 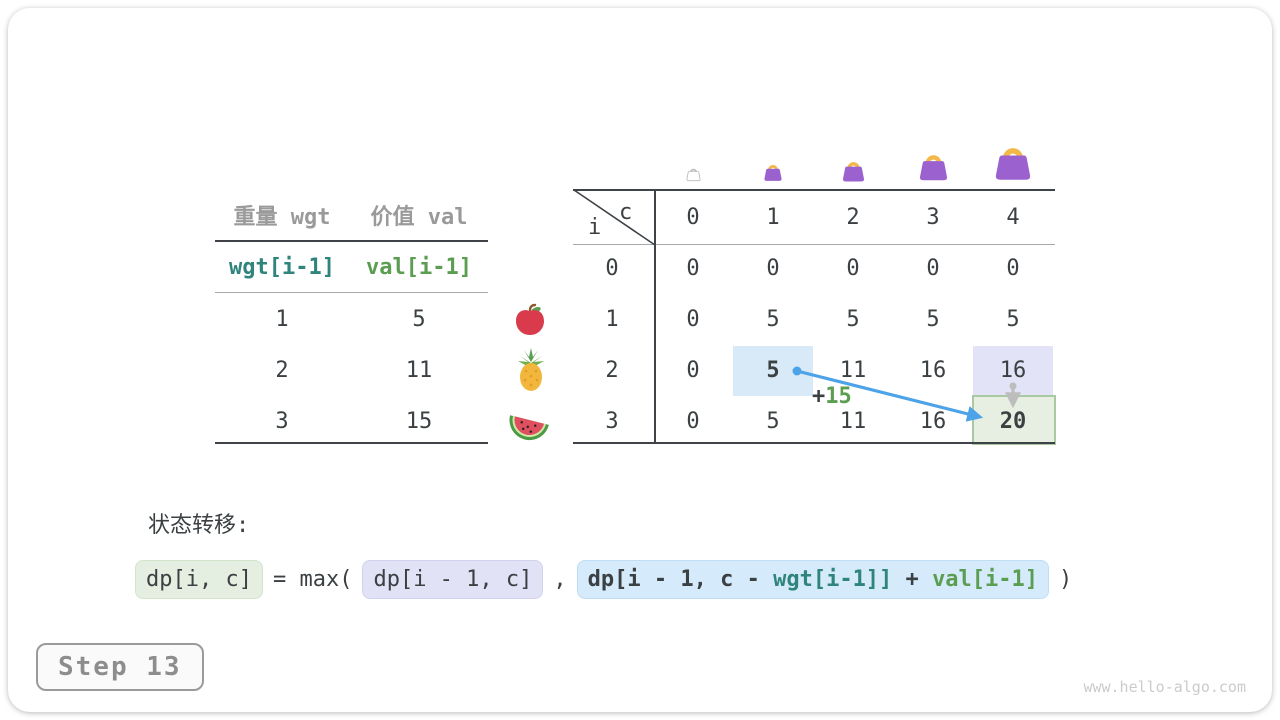 What do you see at coordinates (773, 217) in the screenshot?
I see `dp-col-header: 1` at bounding box center [773, 217].